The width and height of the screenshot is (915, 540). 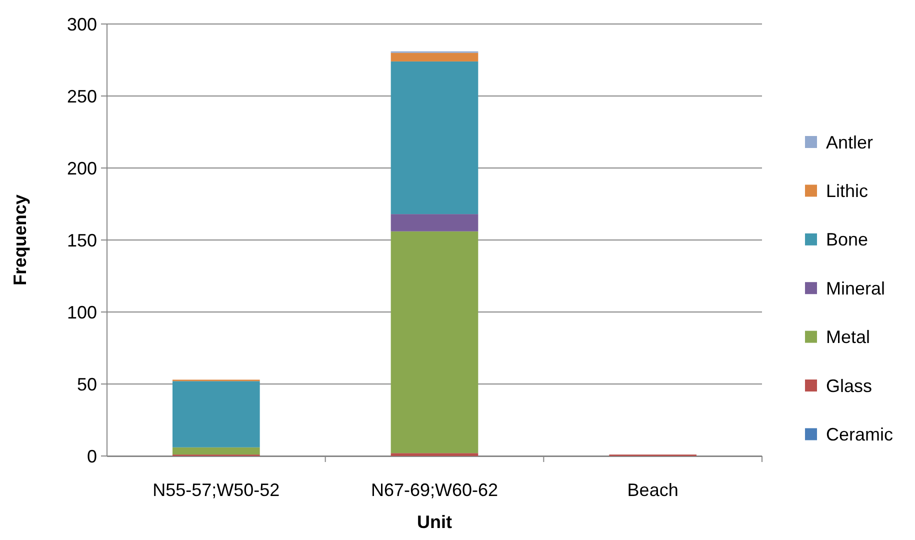 What do you see at coordinates (81, 96) in the screenshot?
I see `y-tick-label: 250` at bounding box center [81, 96].